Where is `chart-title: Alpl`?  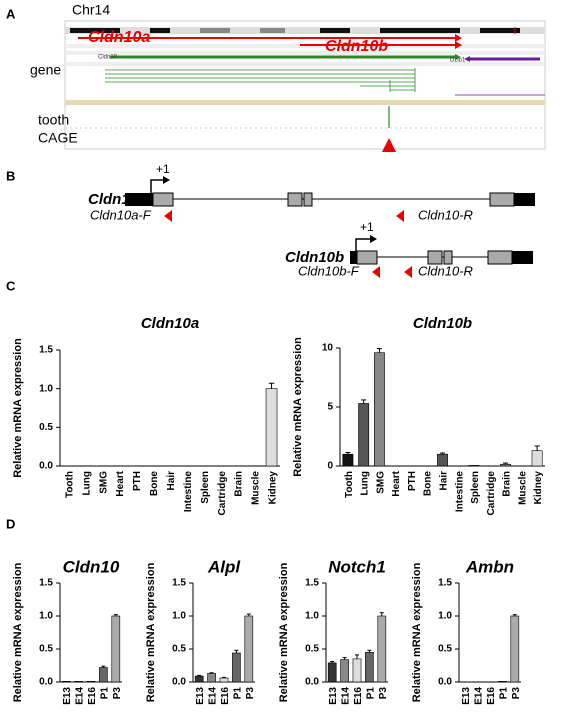 chart-title: Alpl is located at coordinates (224, 566).